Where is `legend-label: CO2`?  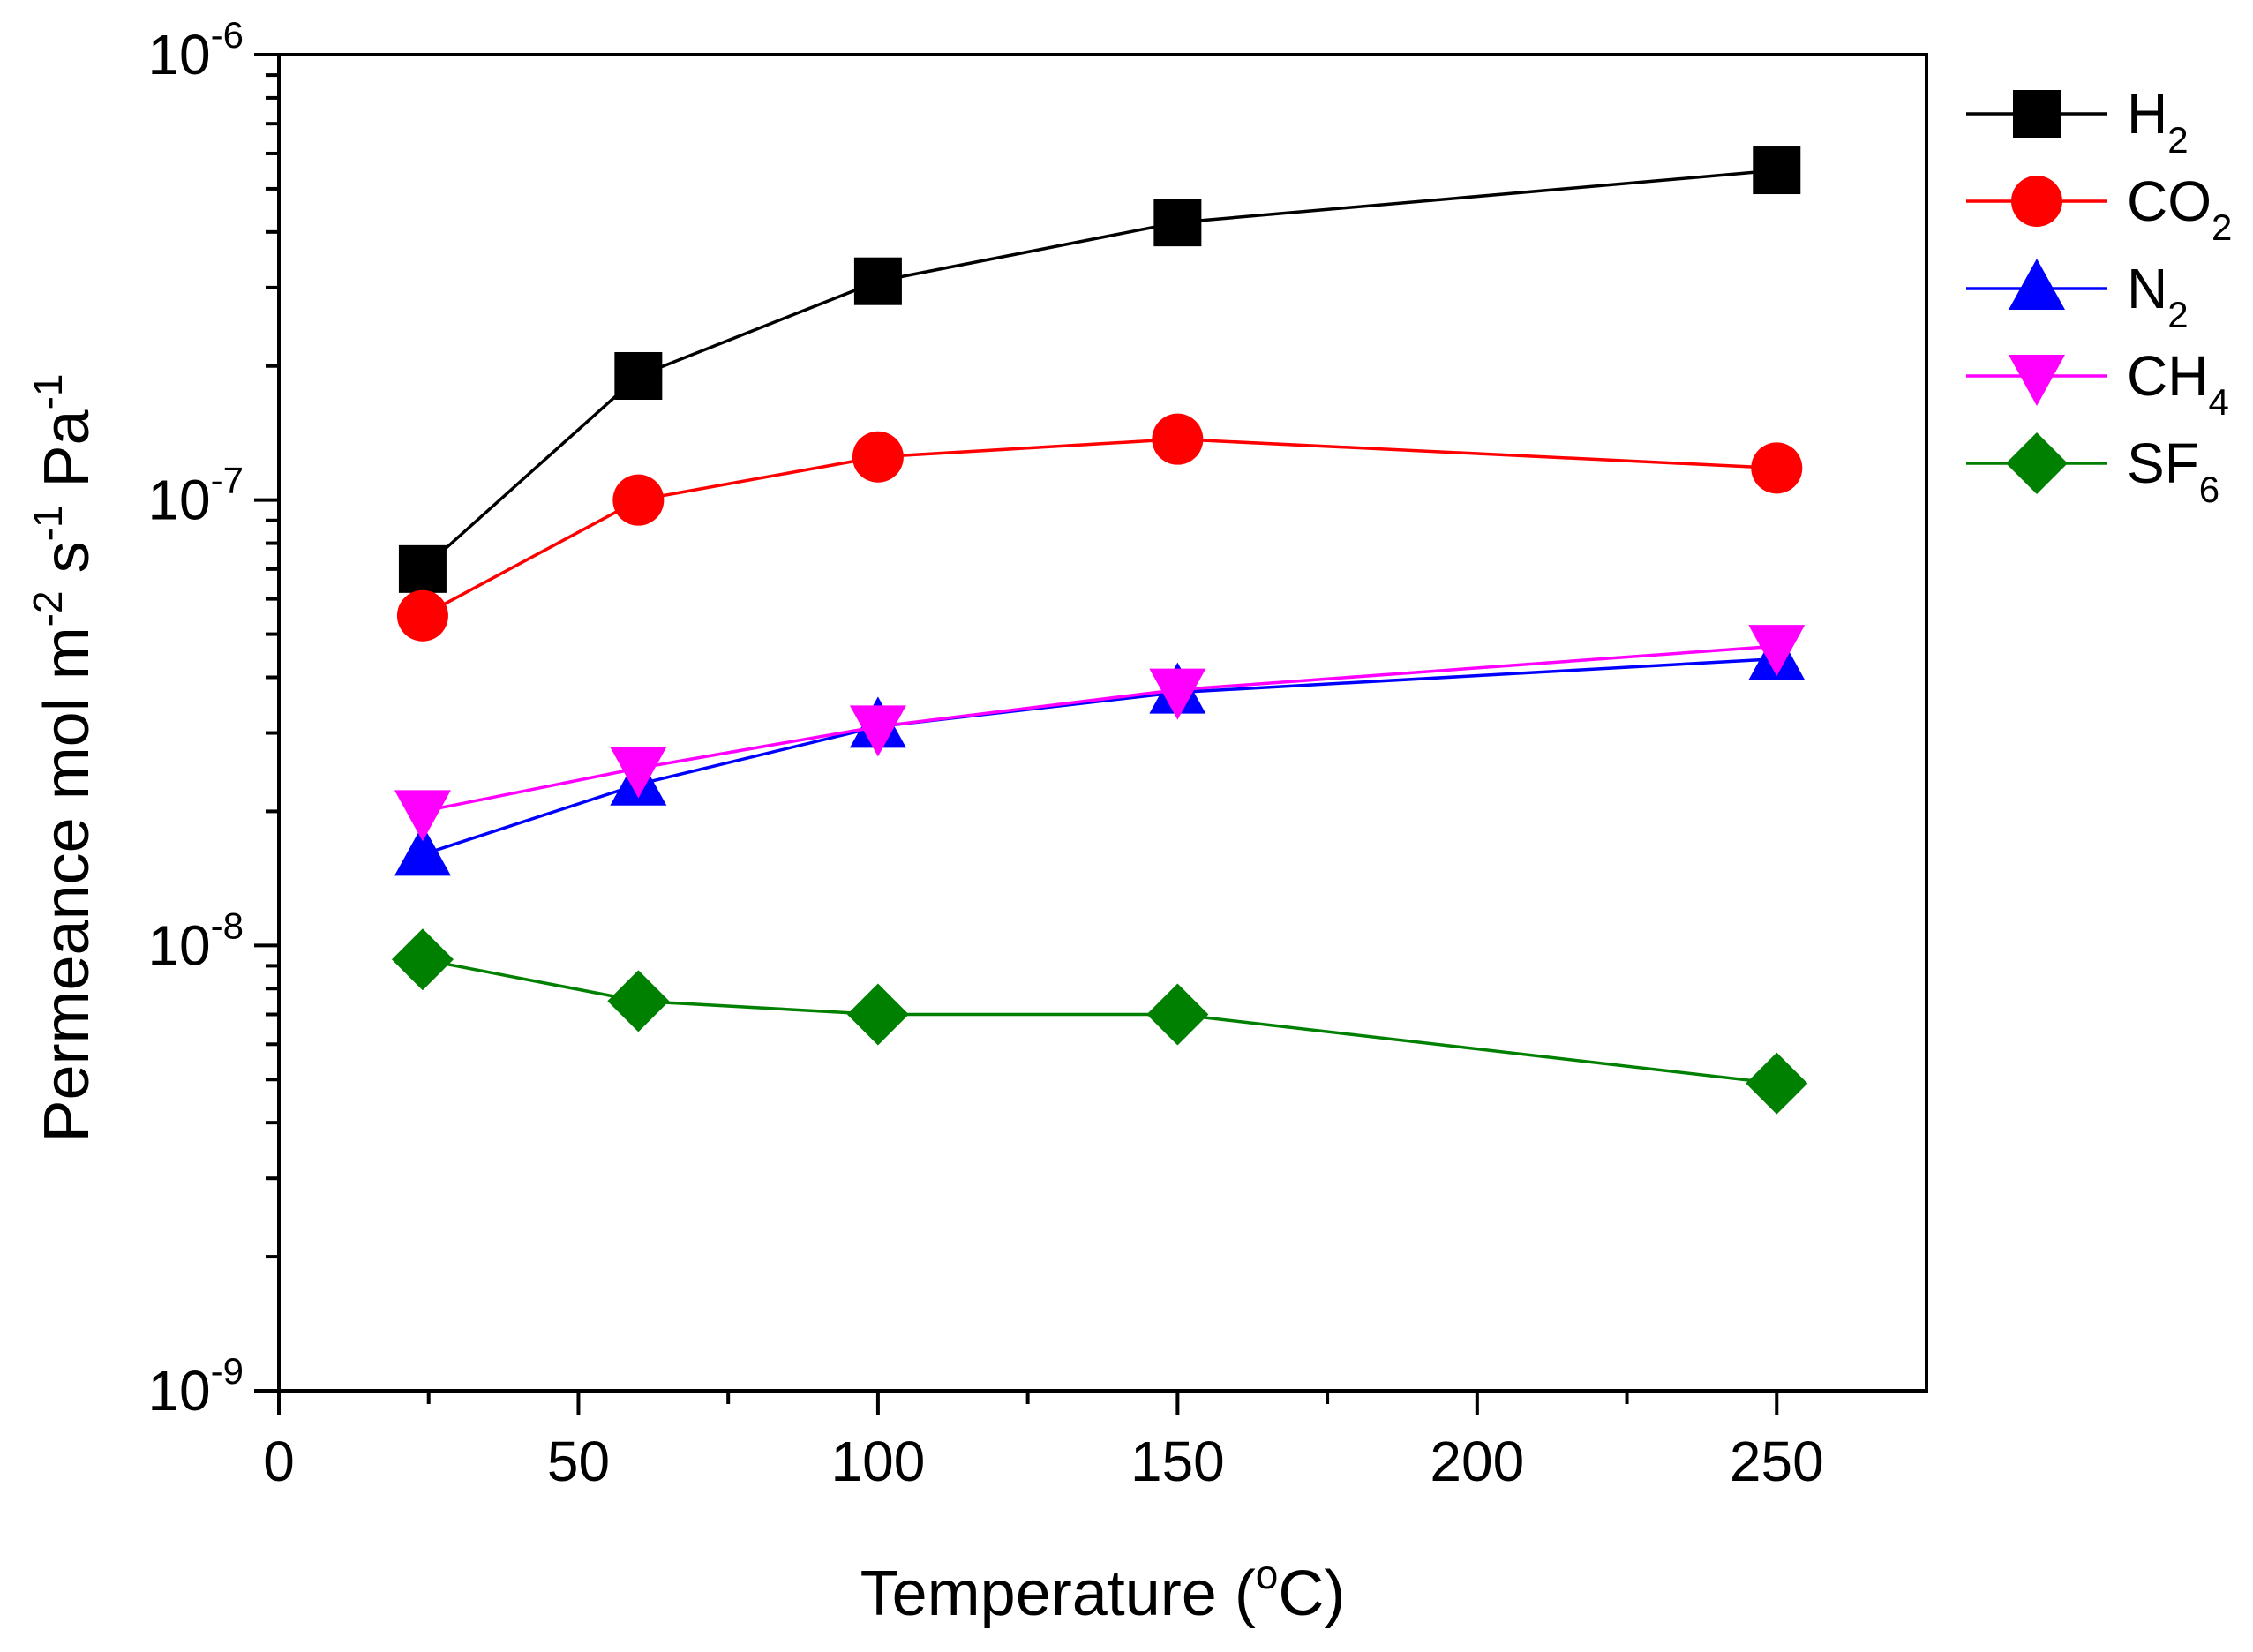 legend-label: CO2 is located at coordinates (2179, 208).